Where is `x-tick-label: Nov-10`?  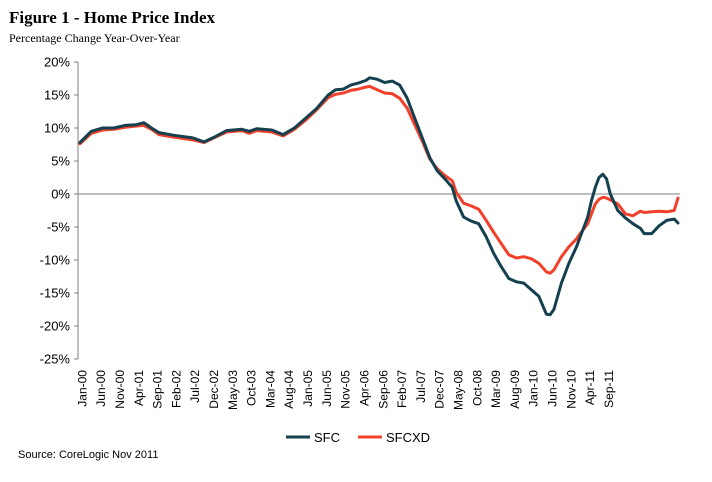 x-tick-label: Nov-10 is located at coordinates (571, 389).